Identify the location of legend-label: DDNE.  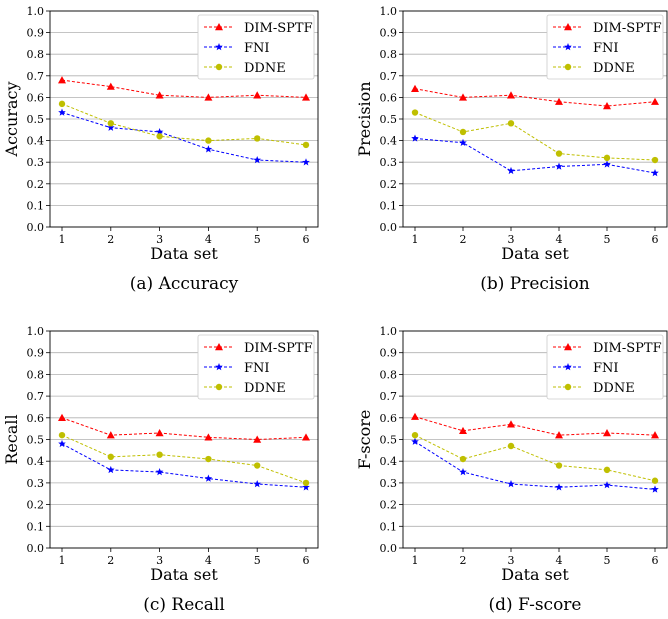
(265, 68).